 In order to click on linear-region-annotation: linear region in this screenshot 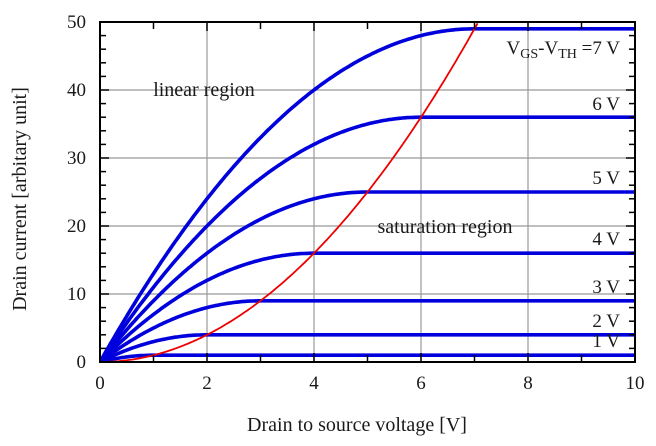, I will do `click(204, 90)`.